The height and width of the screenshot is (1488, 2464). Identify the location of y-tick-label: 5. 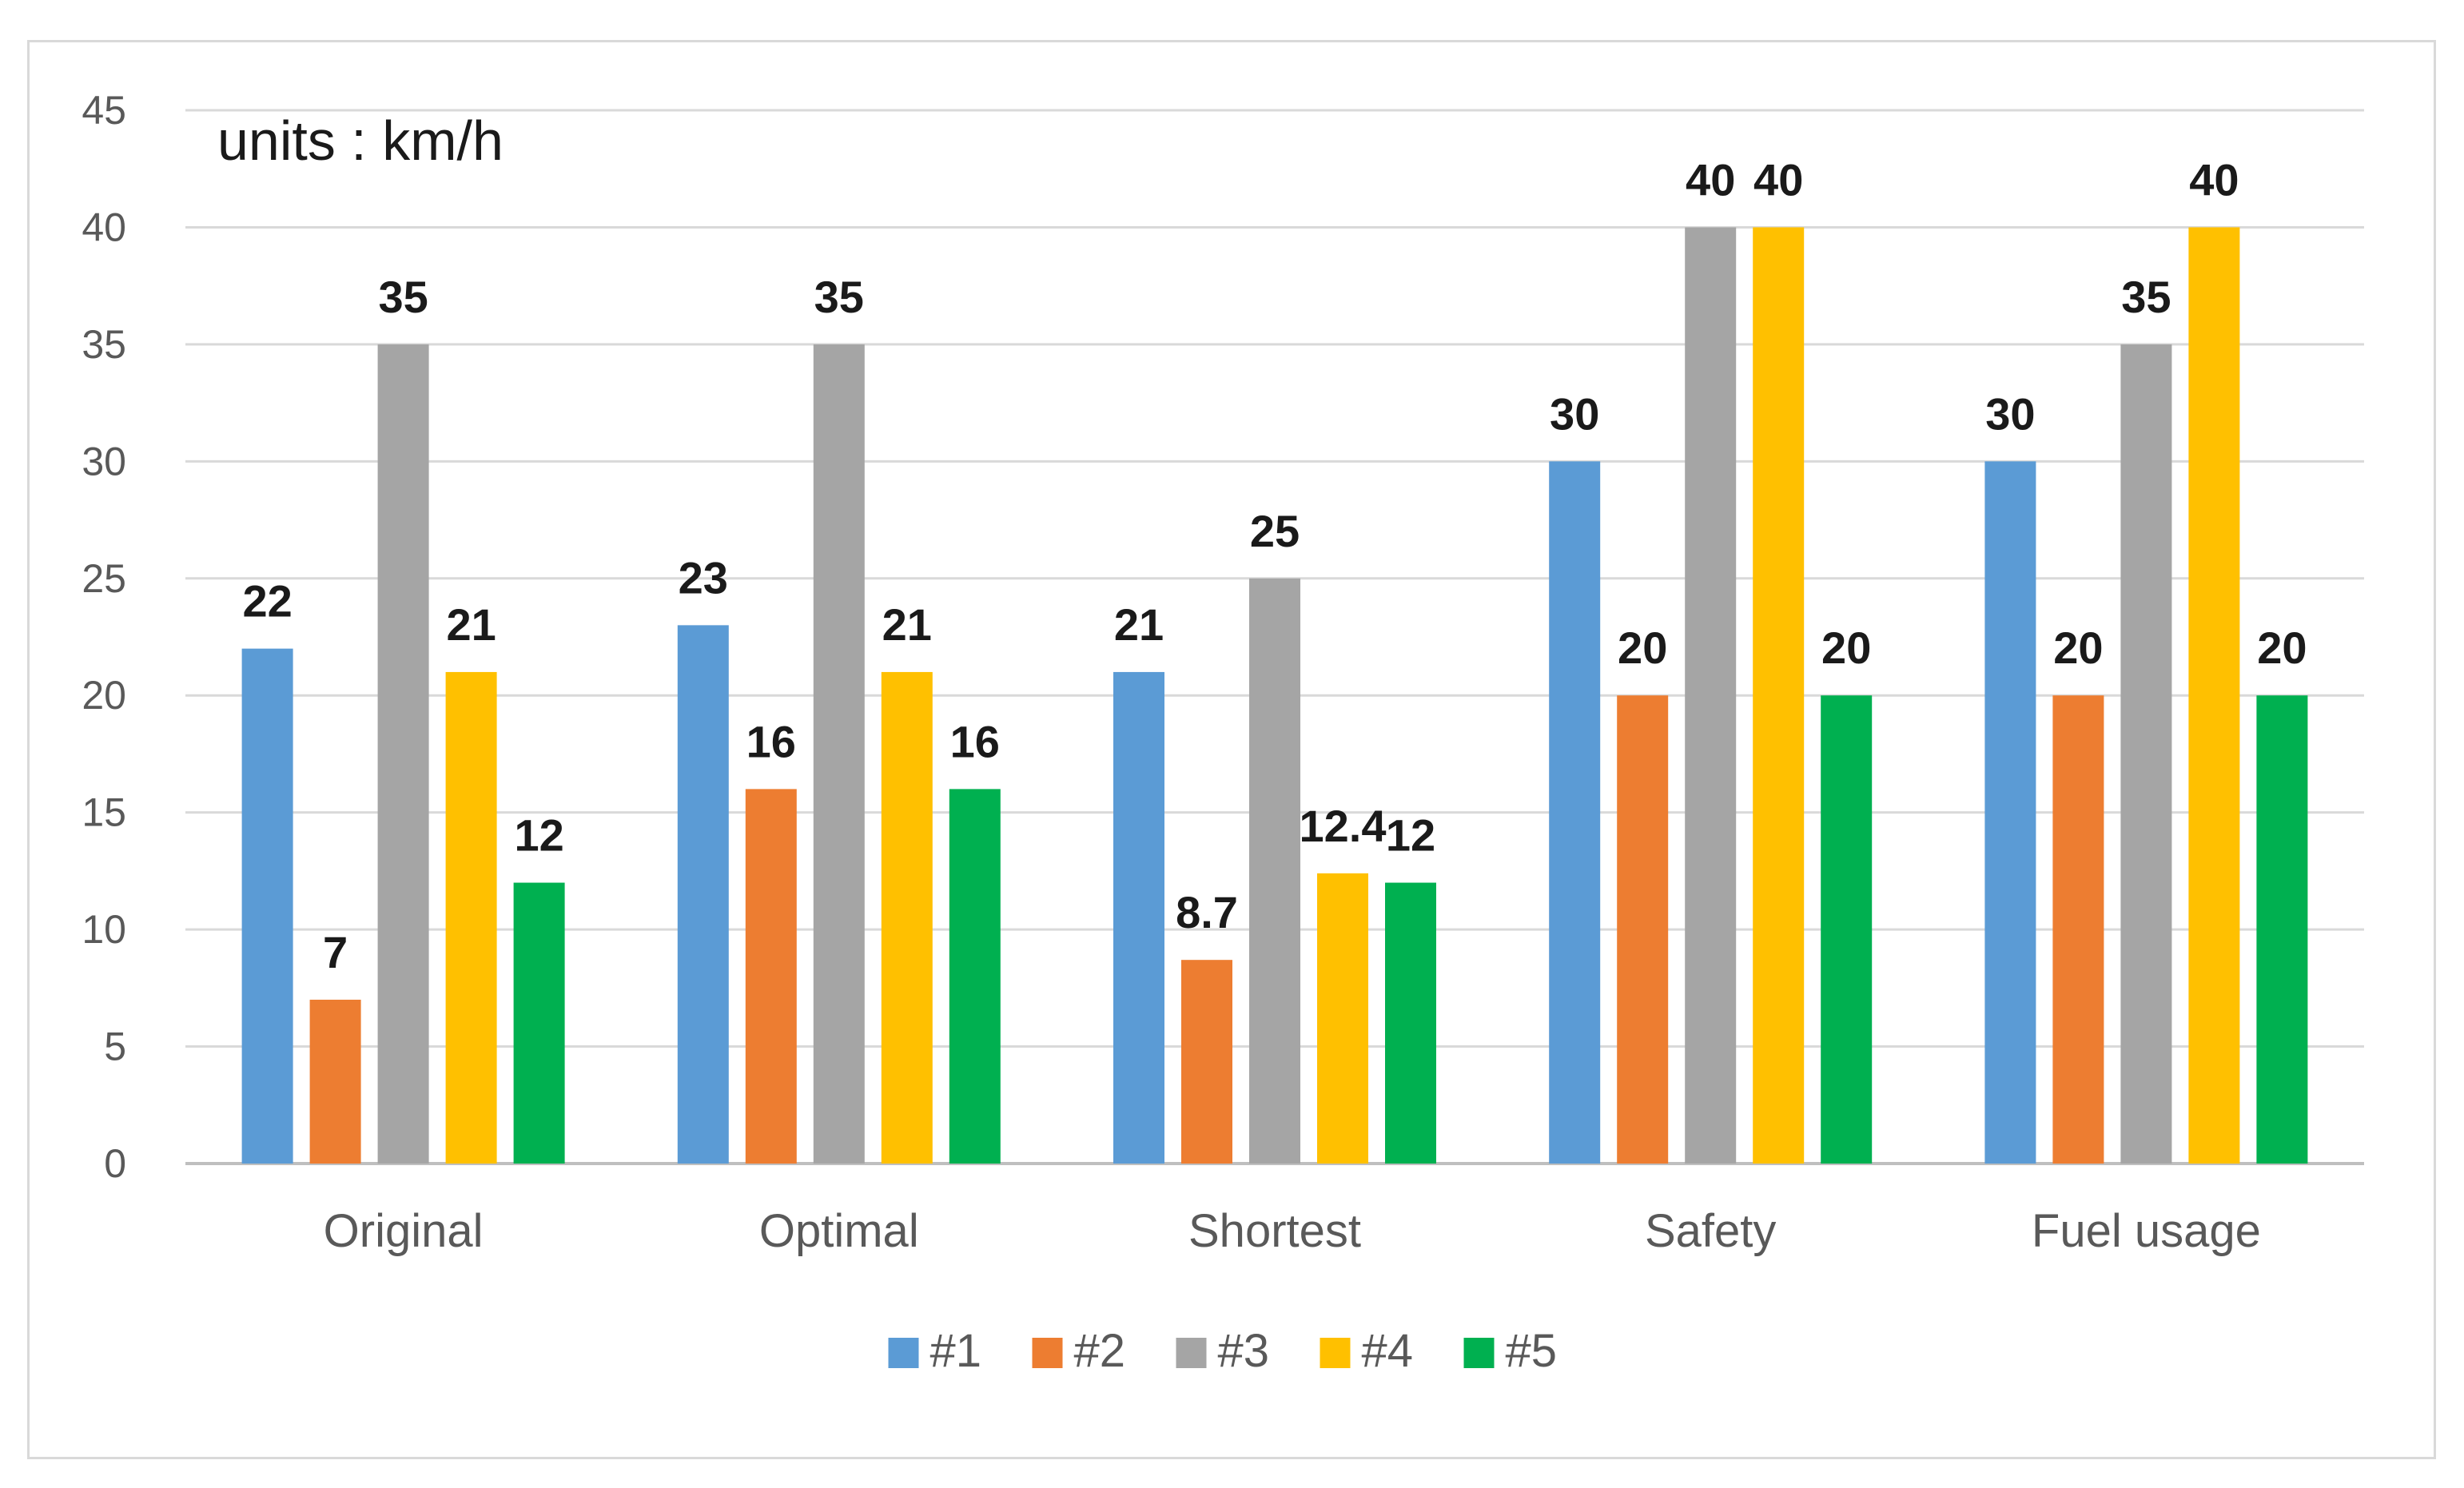
(115, 1046).